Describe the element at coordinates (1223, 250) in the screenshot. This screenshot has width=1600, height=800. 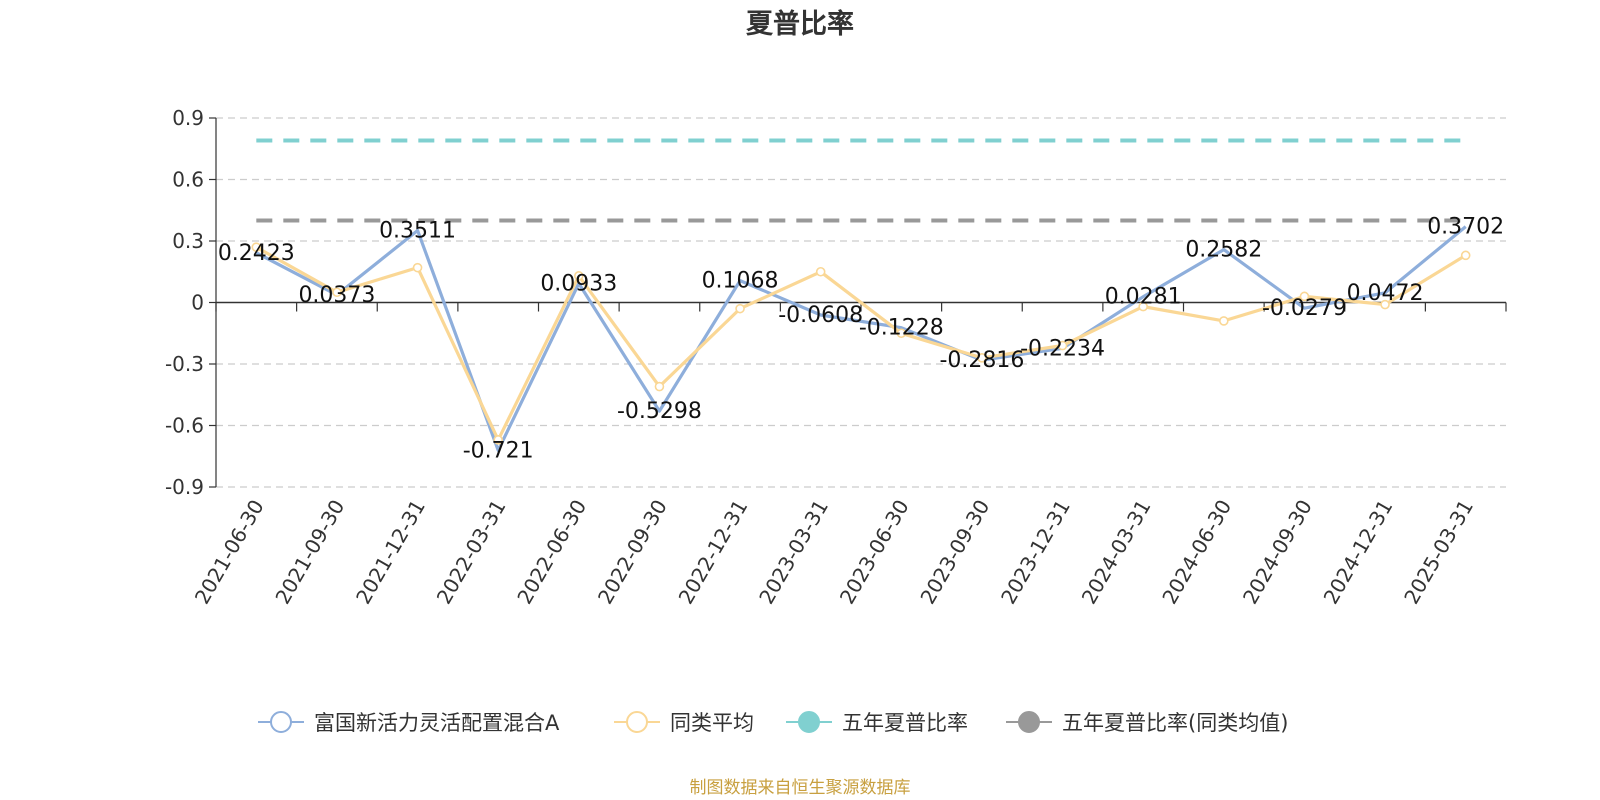
I see `data-label: 0.2582` at that location.